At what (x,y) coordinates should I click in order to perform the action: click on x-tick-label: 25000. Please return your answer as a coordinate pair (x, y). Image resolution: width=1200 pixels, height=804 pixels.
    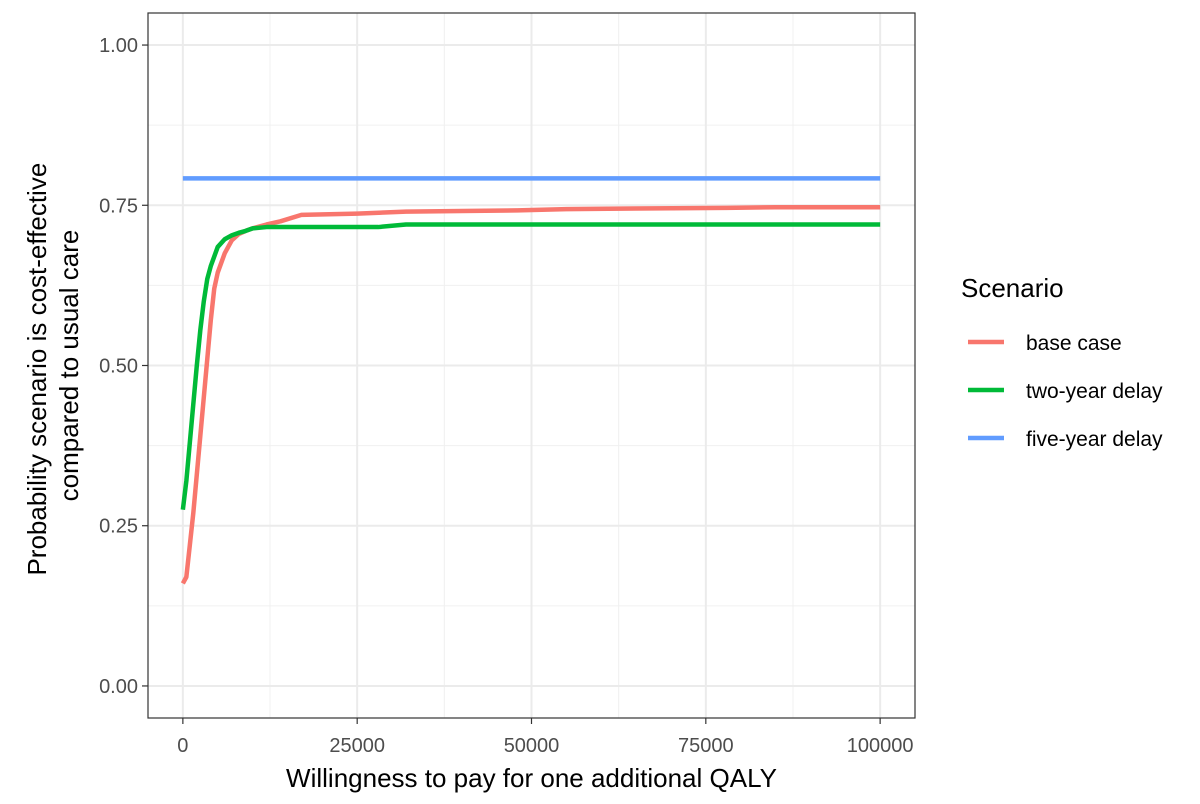
    Looking at the image, I should click on (357, 746).